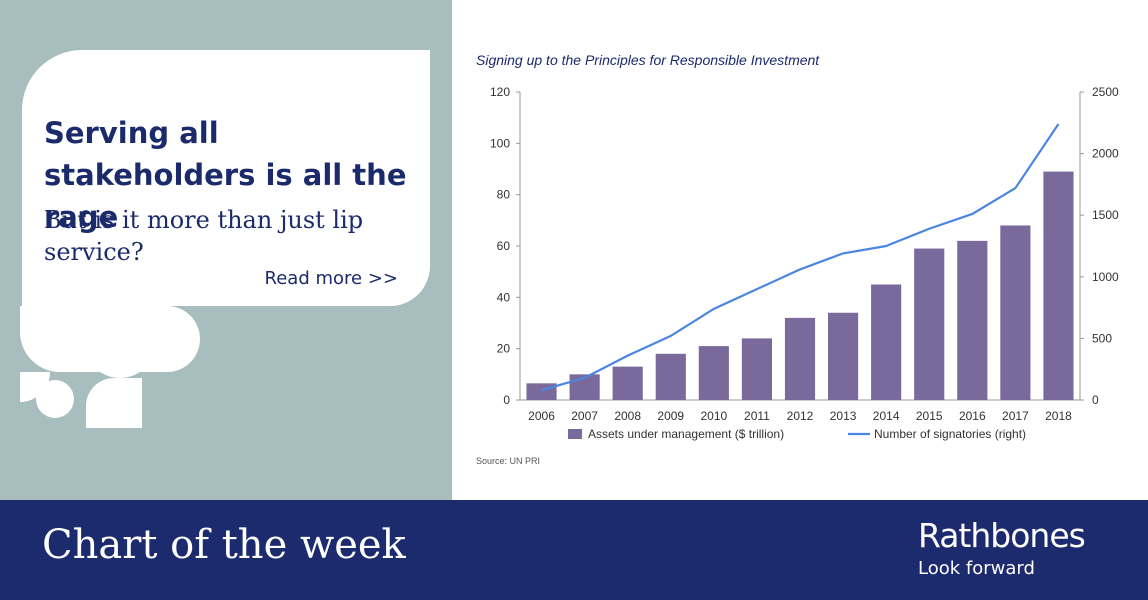 This screenshot has height=600, width=1148. Describe the element at coordinates (627, 416) in the screenshot. I see `x-tick-label: 2008` at that location.